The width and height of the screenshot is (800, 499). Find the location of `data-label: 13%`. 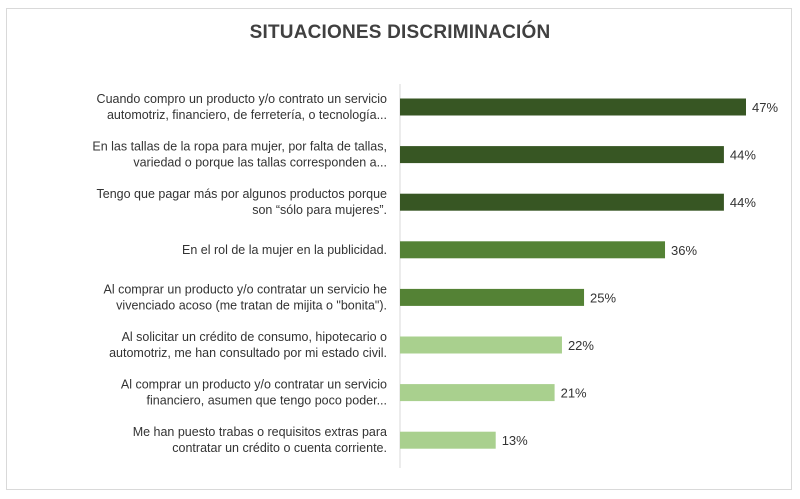

data-label: 13% is located at coordinates (515, 440).